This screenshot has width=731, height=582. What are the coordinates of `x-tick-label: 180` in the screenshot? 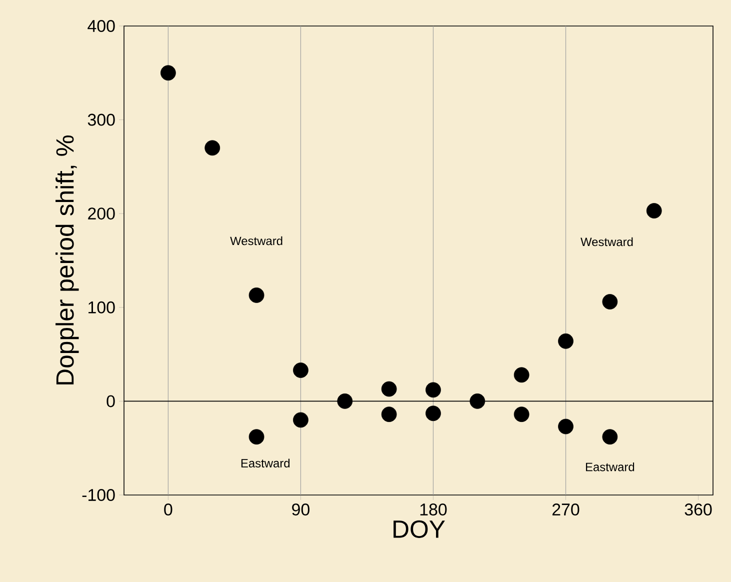 It's located at (433, 510).